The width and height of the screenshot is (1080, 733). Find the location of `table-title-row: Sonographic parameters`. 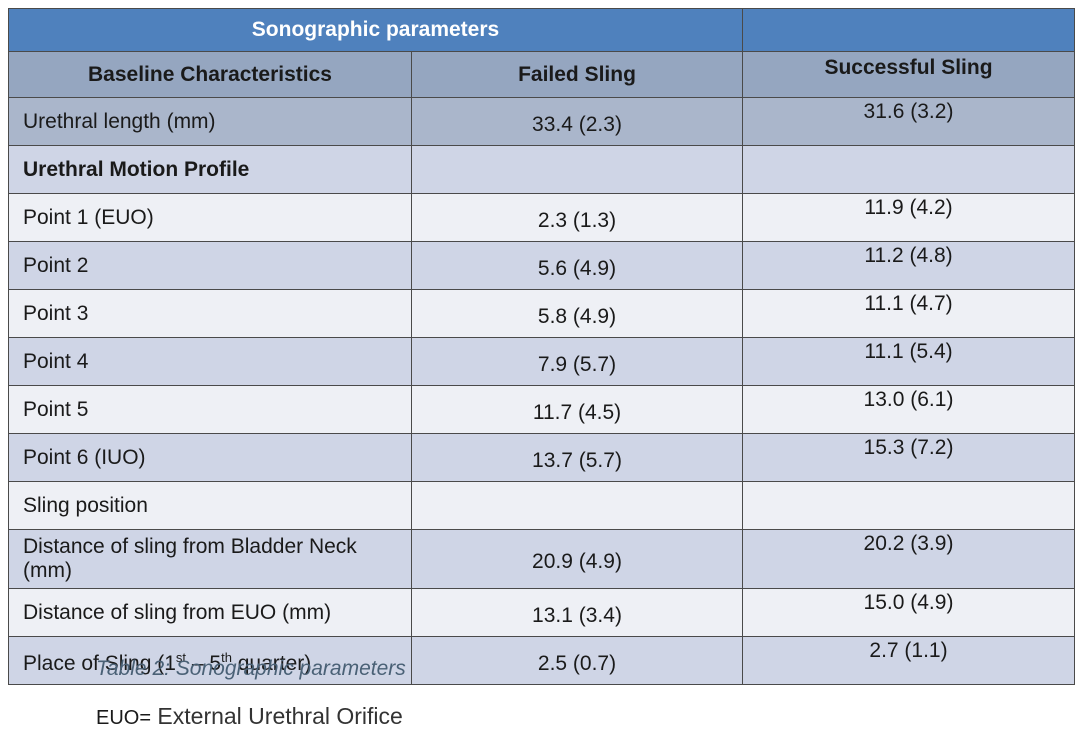

table-title-row: Sonographic parameters is located at coordinates (541, 30).